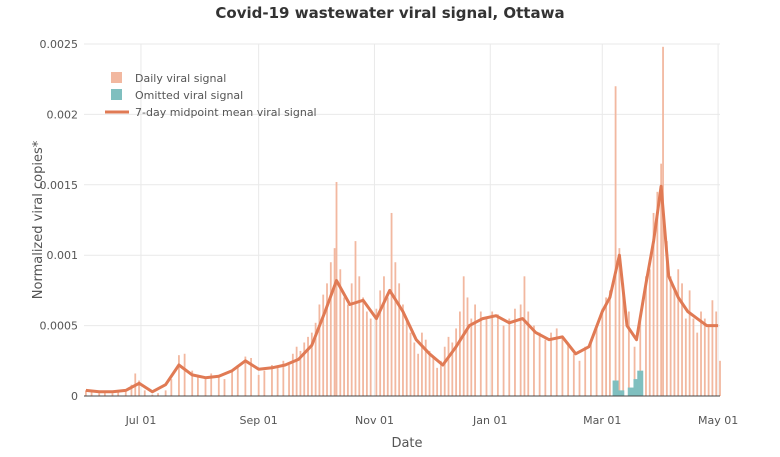 This screenshot has height=457, width=780. I want to click on x-tick-label: Sep 01, so click(259, 420).